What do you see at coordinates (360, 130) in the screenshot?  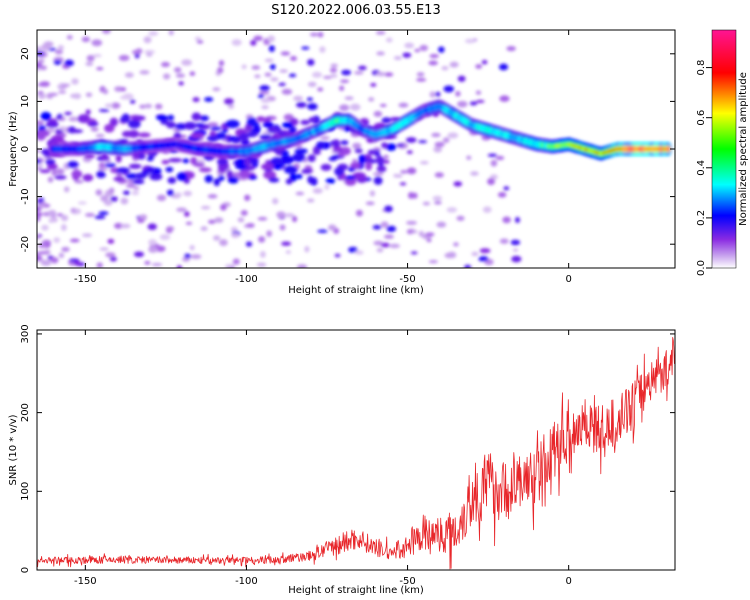 I see `spectrogram-ridge` at bounding box center [360, 130].